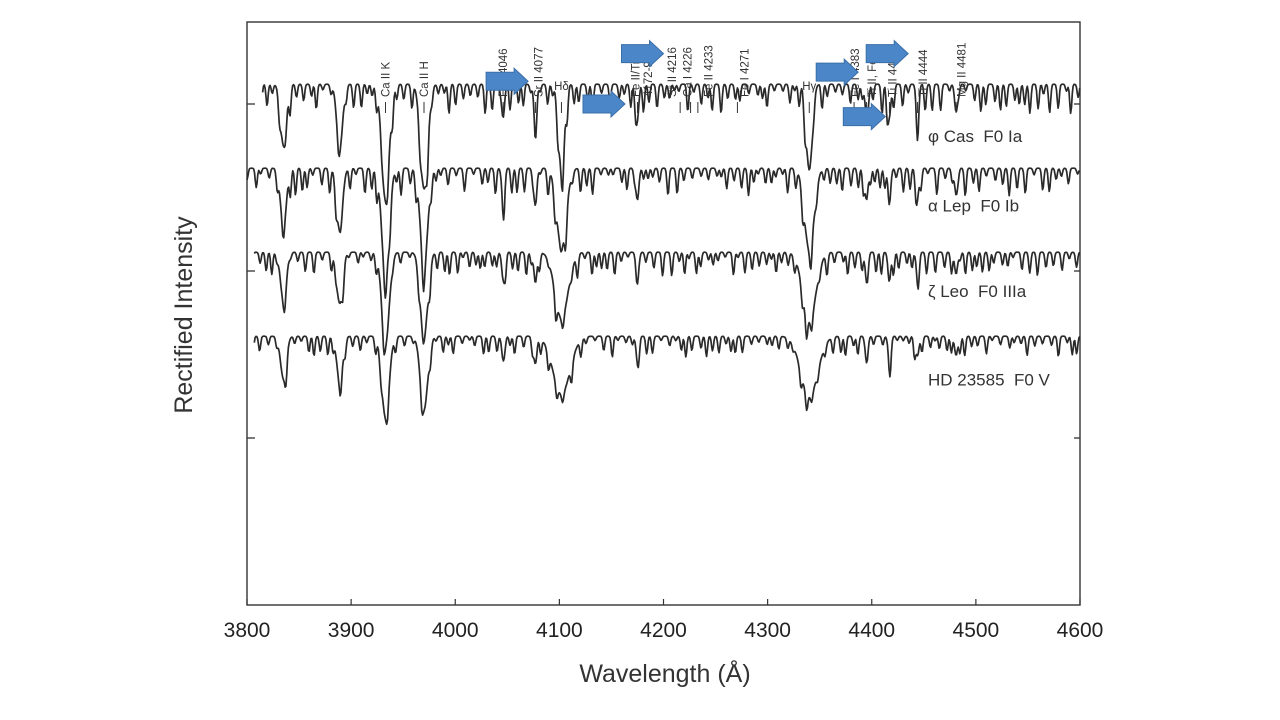 The width and height of the screenshot is (1280, 720). Describe the element at coordinates (673, 72) in the screenshot. I see `annotation-label-7: Sr II 4216` at that location.